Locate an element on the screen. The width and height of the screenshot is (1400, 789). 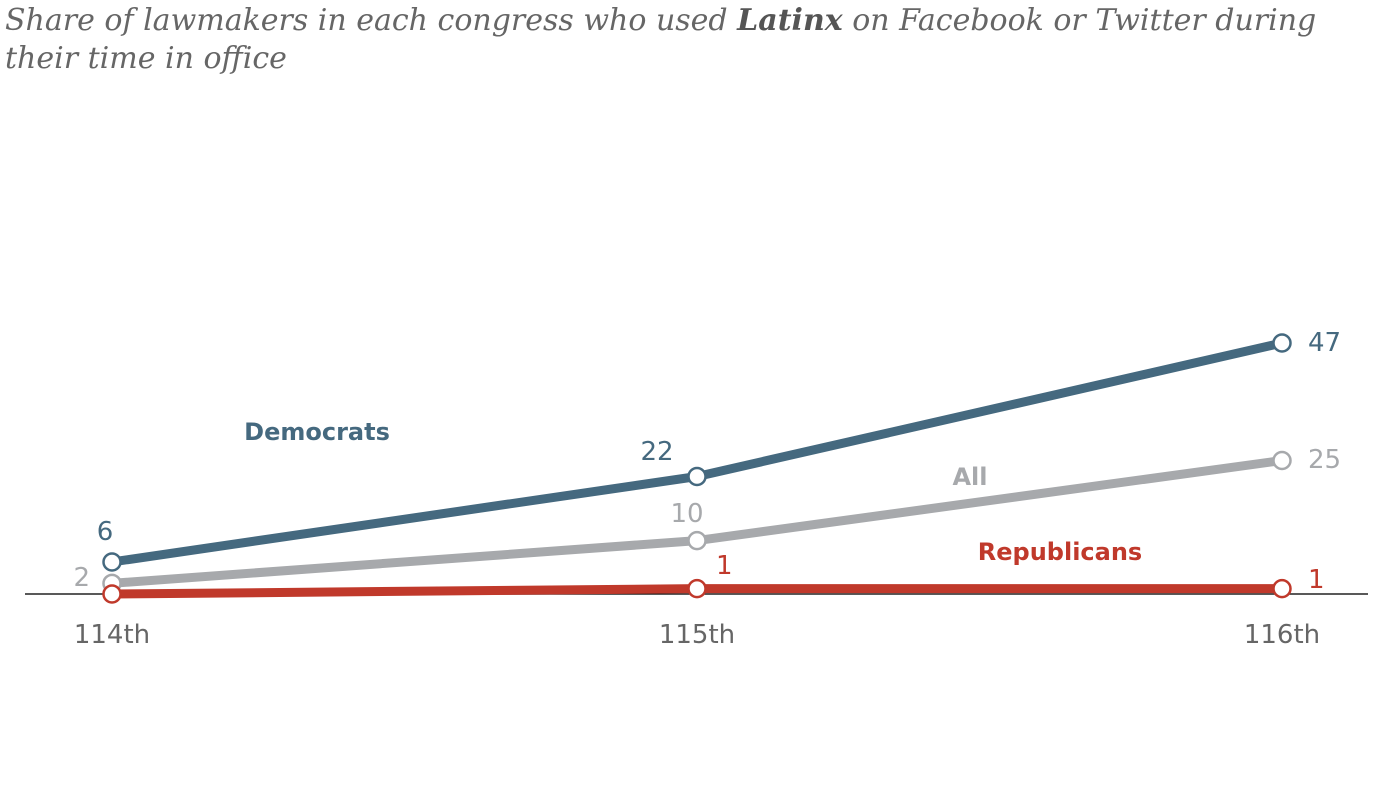
data-label-dem-114th: 6 is located at coordinates (105, 532).